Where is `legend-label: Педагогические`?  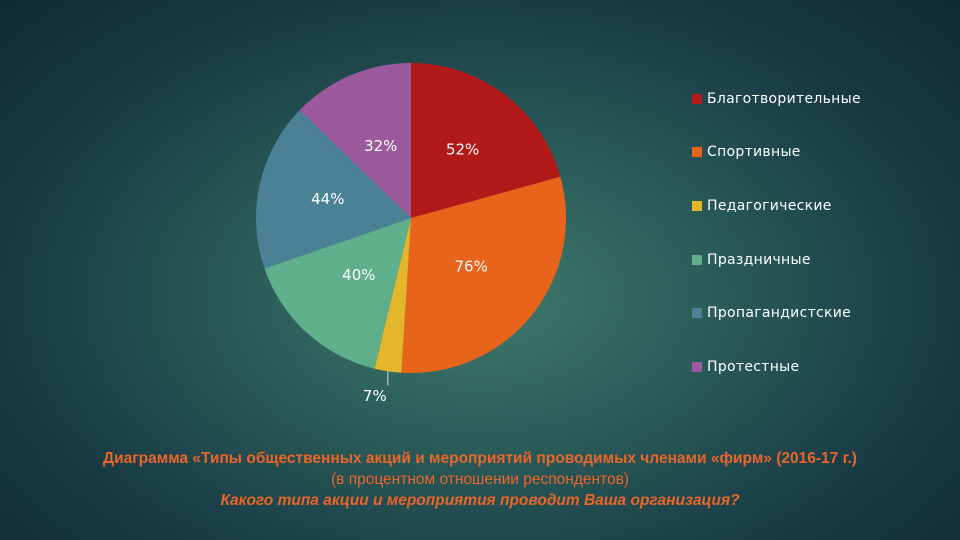
legend-label: Педагогические is located at coordinates (769, 205).